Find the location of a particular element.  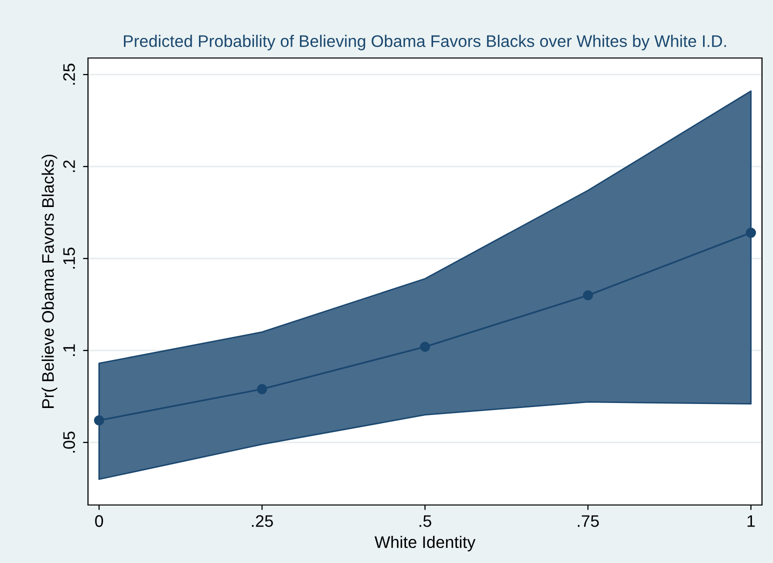

y-tick-label: .25 is located at coordinates (69, 74).